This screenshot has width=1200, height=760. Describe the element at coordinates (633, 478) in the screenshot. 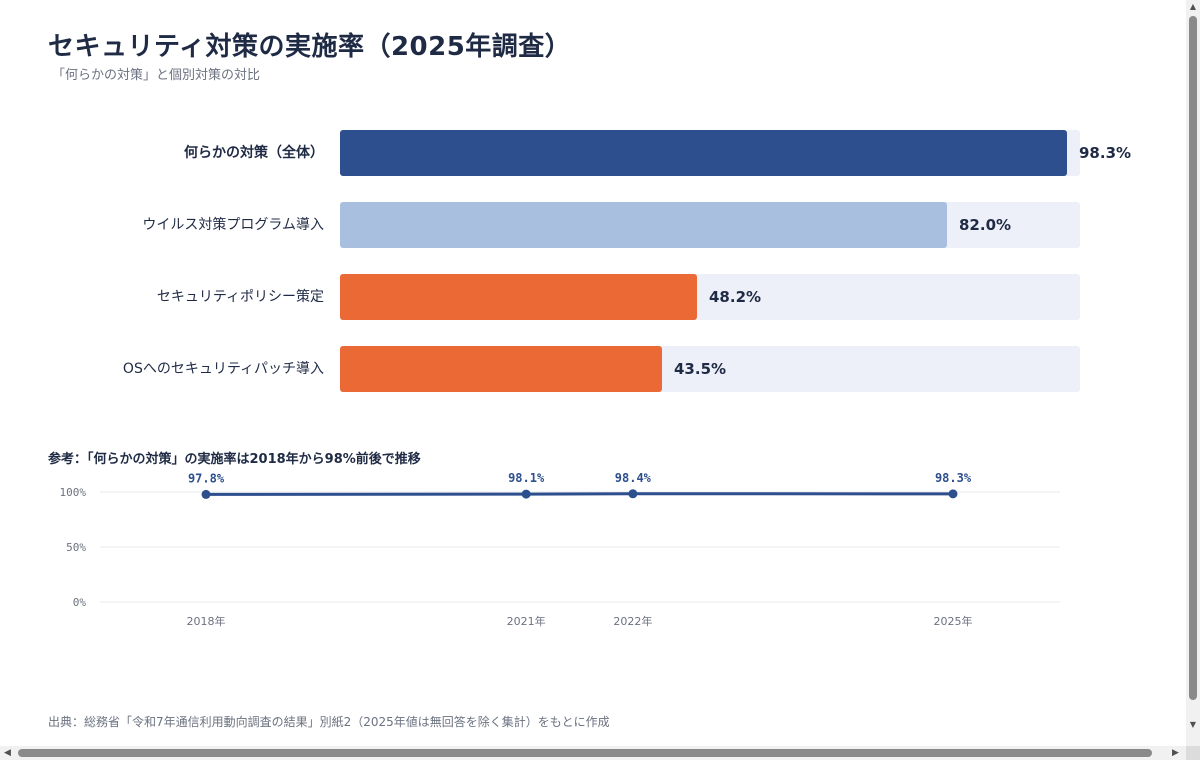

I see `data-label: 98.4%` at that location.